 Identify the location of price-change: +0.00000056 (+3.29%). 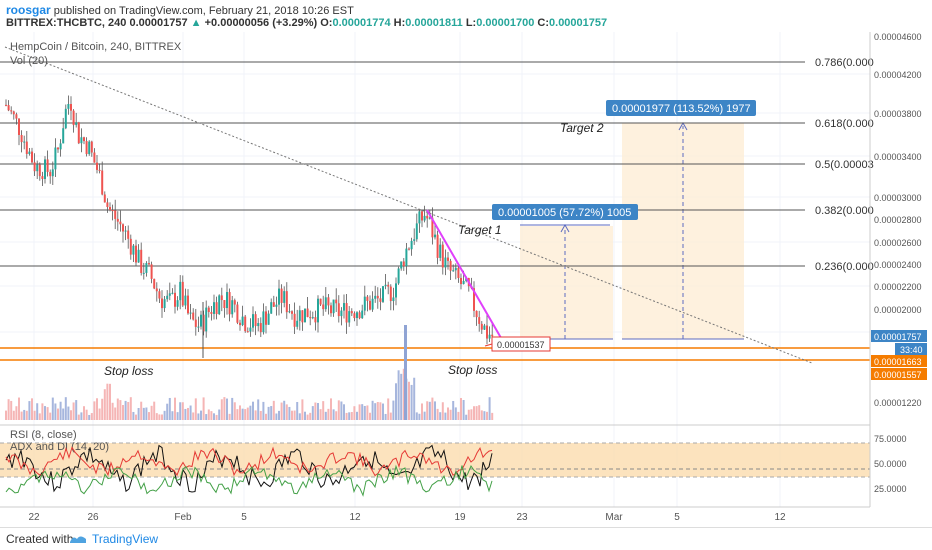
(261, 23).